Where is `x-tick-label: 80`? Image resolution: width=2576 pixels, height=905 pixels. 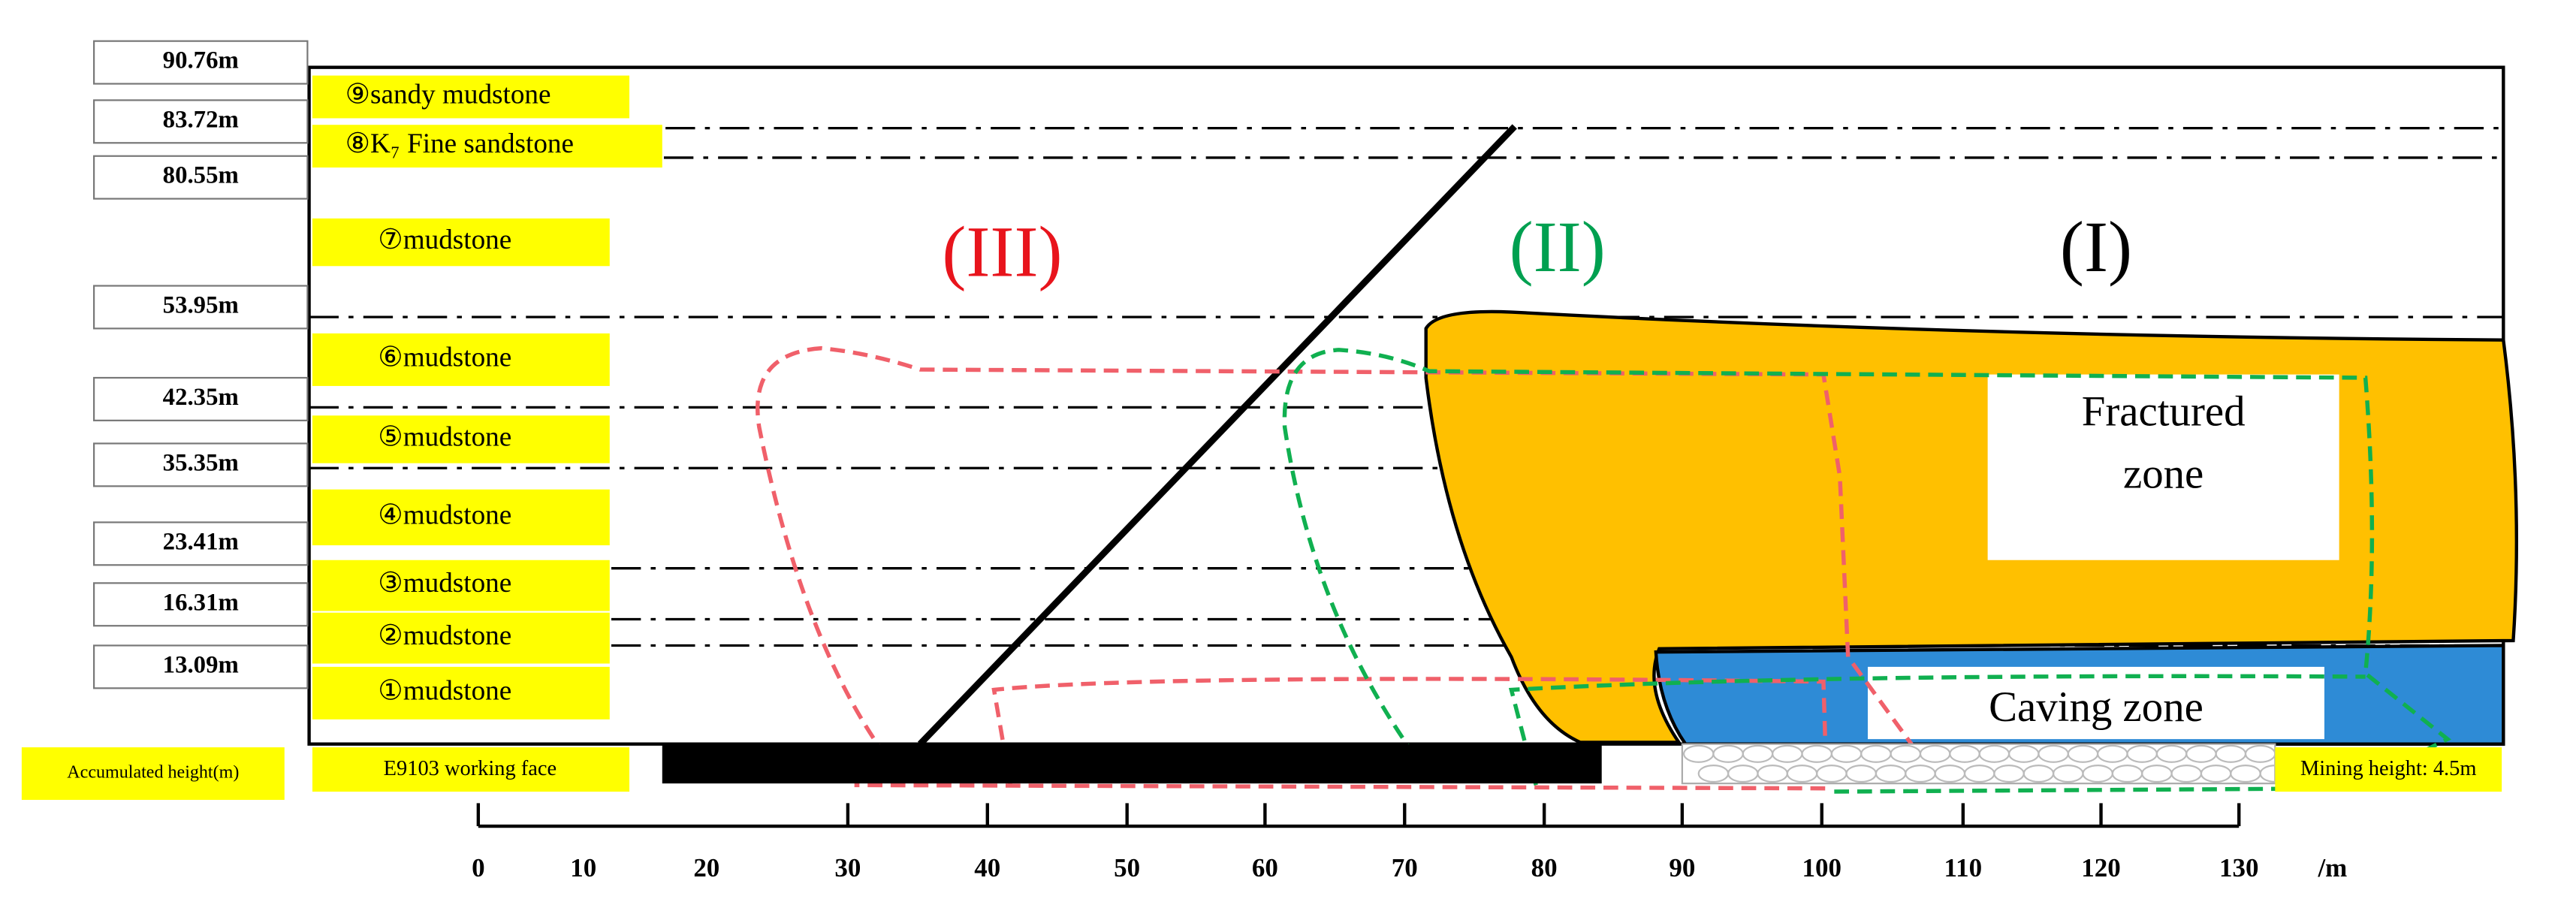
x-tick-label: 80 is located at coordinates (1544, 867).